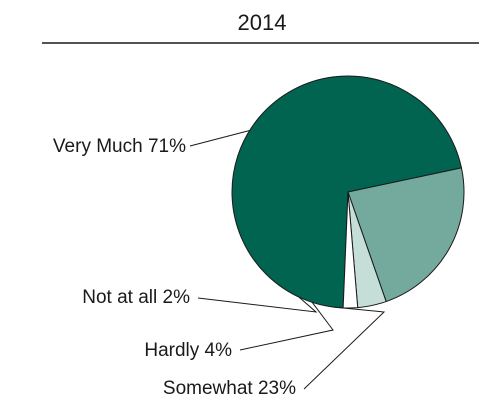 The width and height of the screenshot is (479, 405). I want to click on pie-slice-somewhat, so click(406, 235).